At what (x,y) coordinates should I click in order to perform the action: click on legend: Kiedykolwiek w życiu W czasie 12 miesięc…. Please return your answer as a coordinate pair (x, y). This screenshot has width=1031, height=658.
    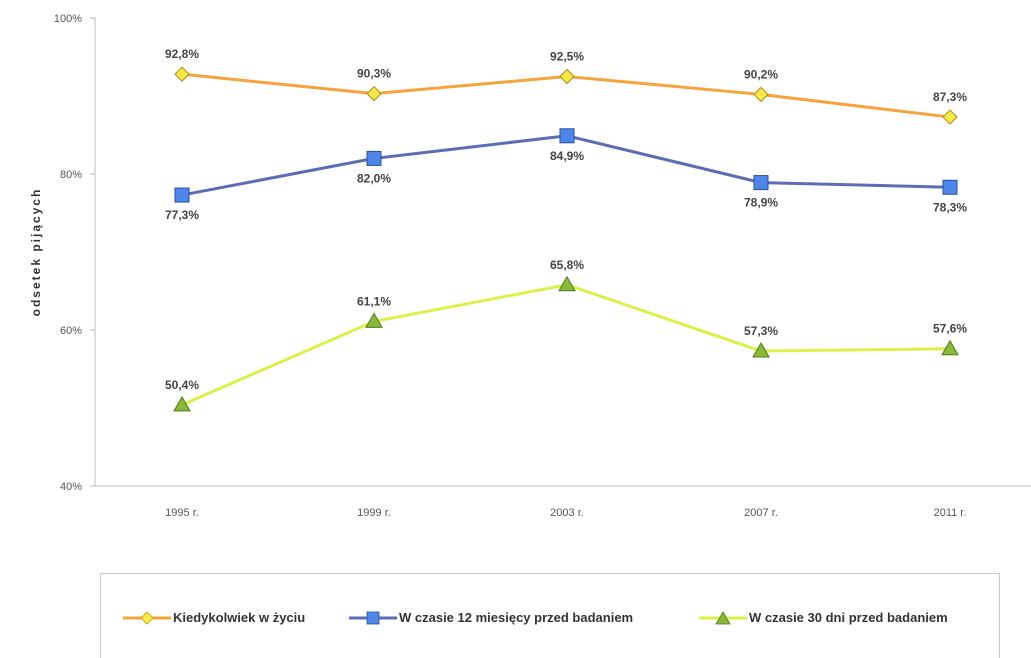
    Looking at the image, I should click on (550, 615).